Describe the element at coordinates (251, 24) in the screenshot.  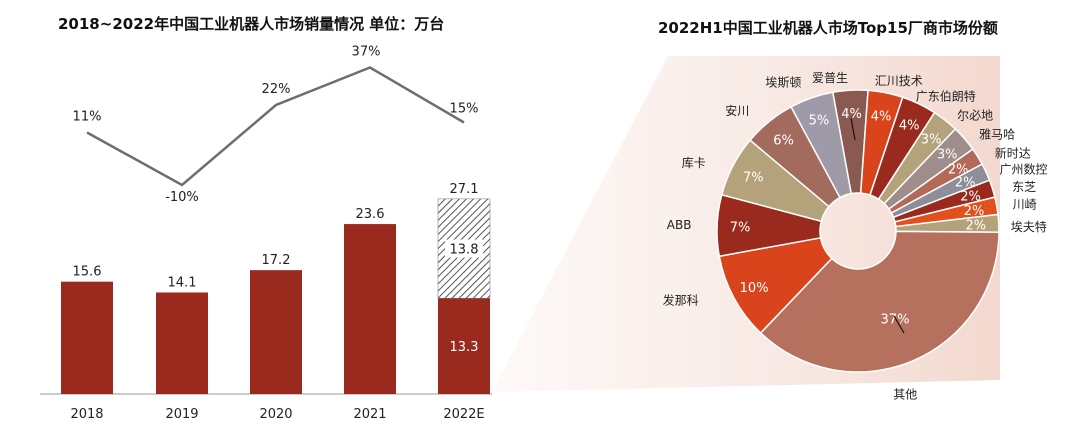
I see `bar-chart-title: 2018~2022年中国工业机器人市场销量情况 单位：万台` at that location.